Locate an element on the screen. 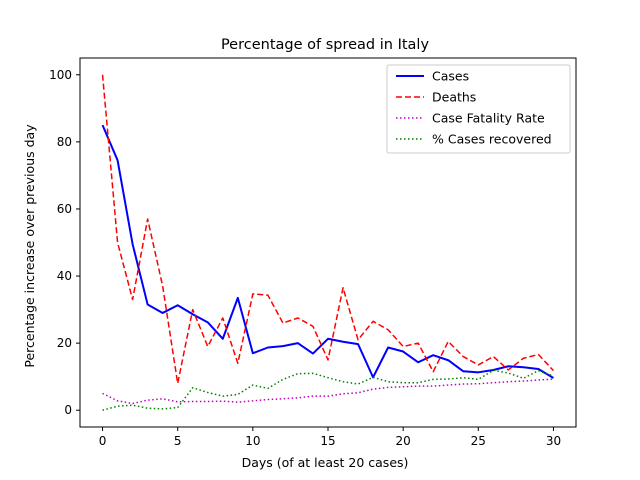  chart-title: Percentage of spread in Italy is located at coordinates (325, 45).